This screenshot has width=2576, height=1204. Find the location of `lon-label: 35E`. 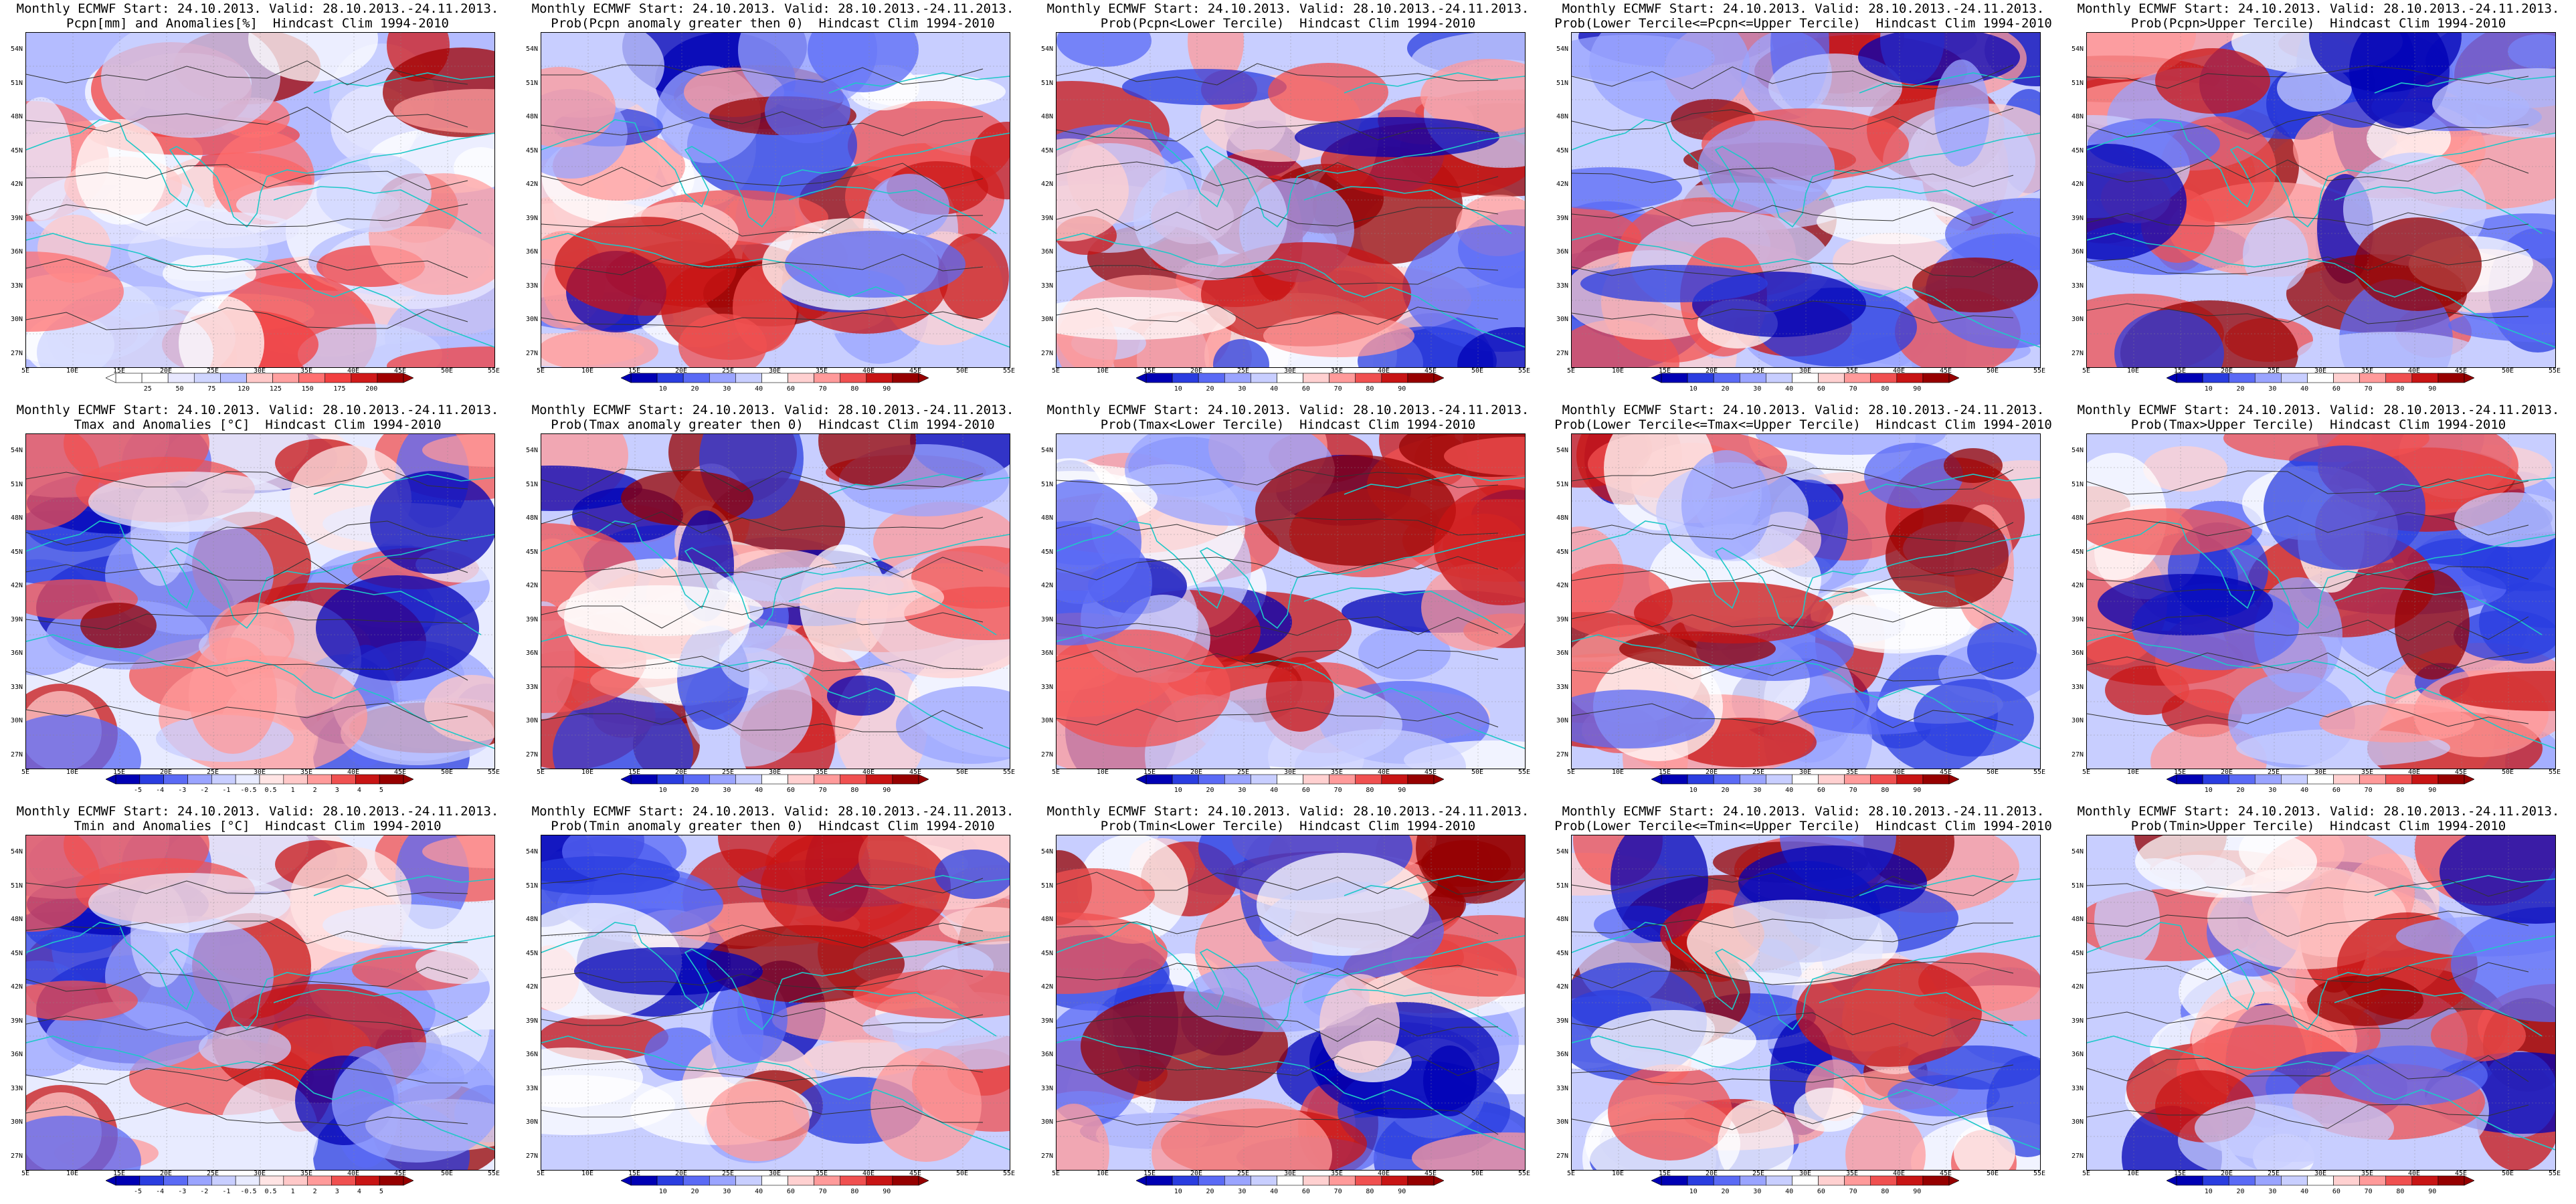

lon-label: 35E is located at coordinates (1852, 1173).